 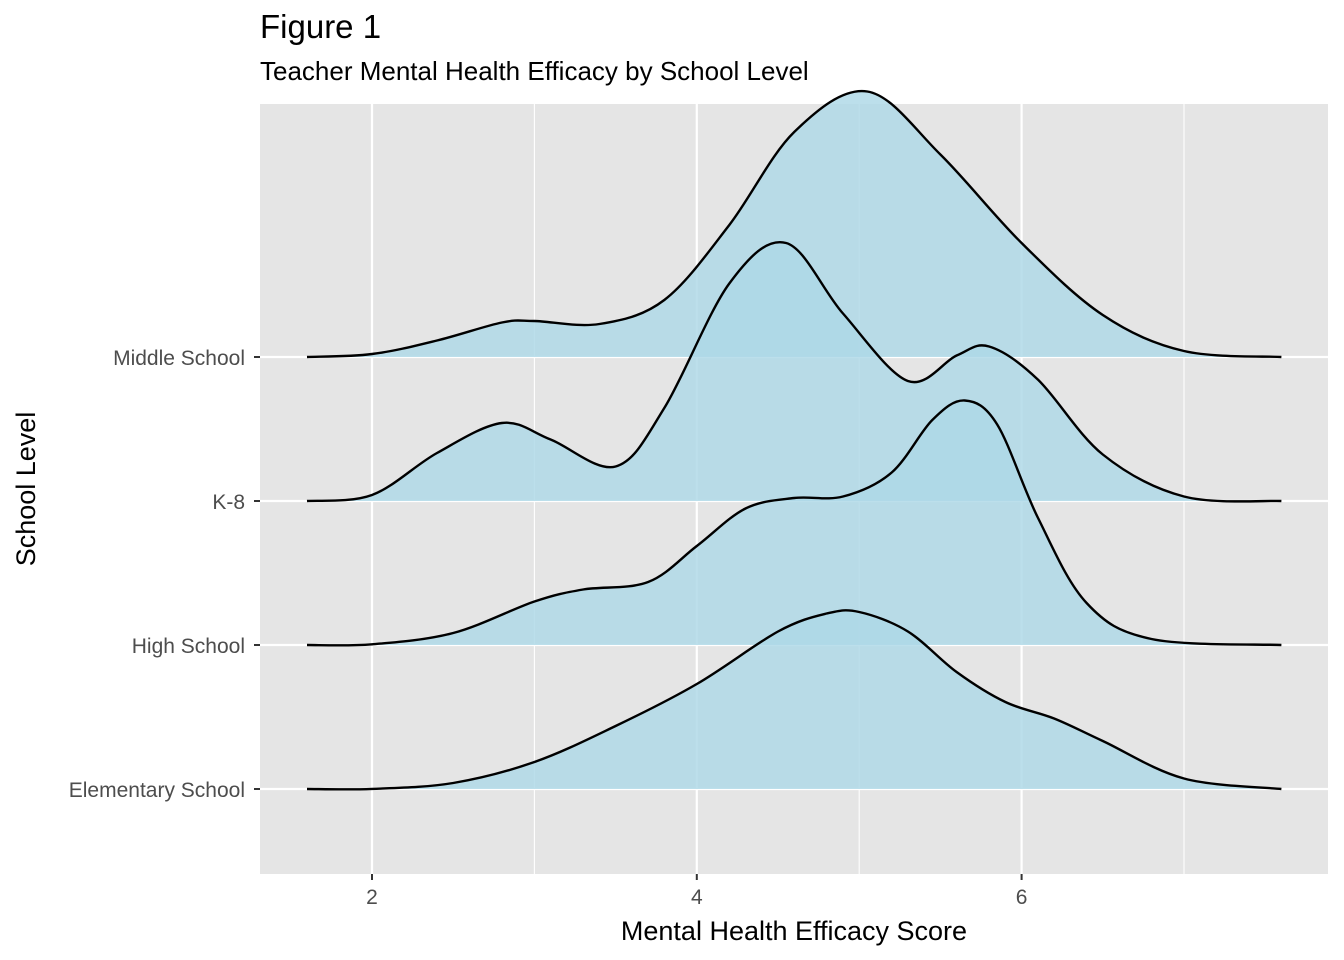 I want to click on x-axis: 2 4 6, so click(x=696, y=891).